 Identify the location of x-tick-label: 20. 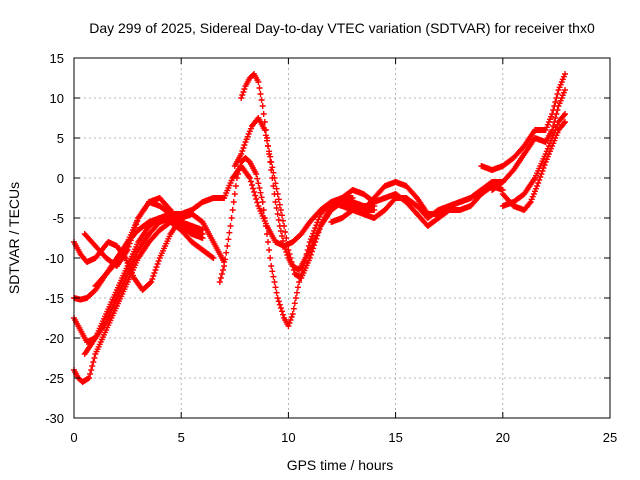
(503, 437).